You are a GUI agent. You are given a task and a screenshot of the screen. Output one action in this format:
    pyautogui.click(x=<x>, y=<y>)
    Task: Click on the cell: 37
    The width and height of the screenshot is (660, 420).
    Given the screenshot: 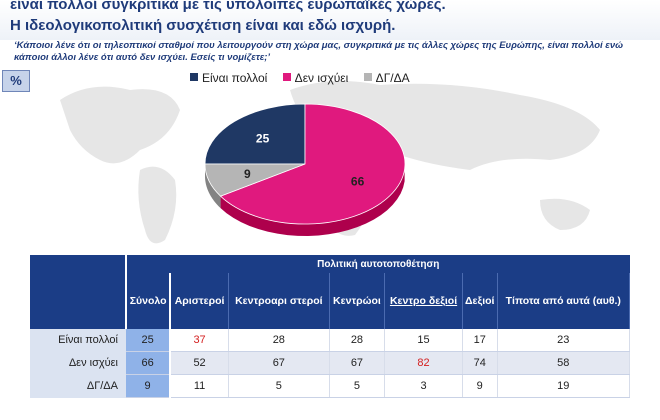 What is the action you would take?
    pyautogui.click(x=199, y=340)
    